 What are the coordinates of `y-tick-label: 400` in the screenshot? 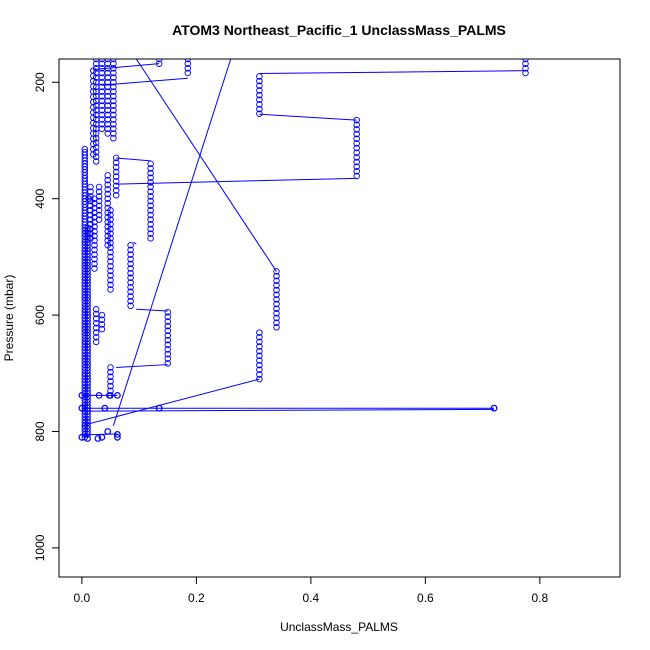 It's located at (40, 198).